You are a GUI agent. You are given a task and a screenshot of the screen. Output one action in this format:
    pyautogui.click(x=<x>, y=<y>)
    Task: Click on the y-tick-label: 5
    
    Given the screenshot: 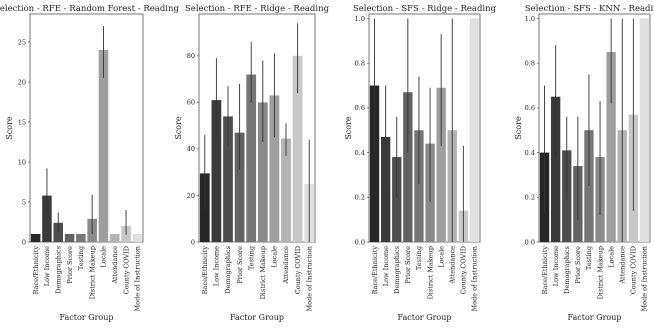 What is the action you would take?
    pyautogui.click(x=24, y=202)
    